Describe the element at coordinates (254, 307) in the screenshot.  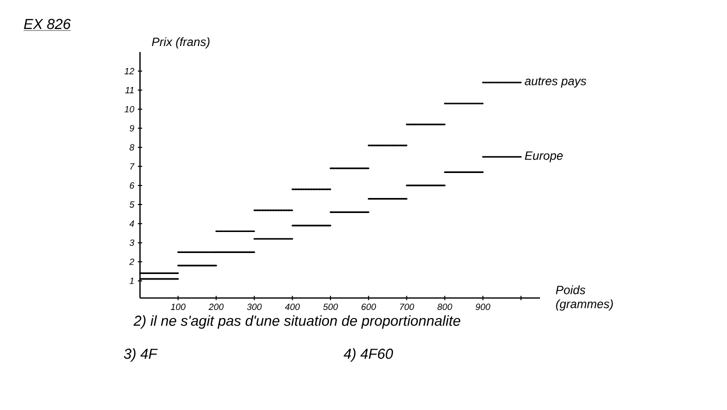
I see `x-tick-label: 300` at that location.